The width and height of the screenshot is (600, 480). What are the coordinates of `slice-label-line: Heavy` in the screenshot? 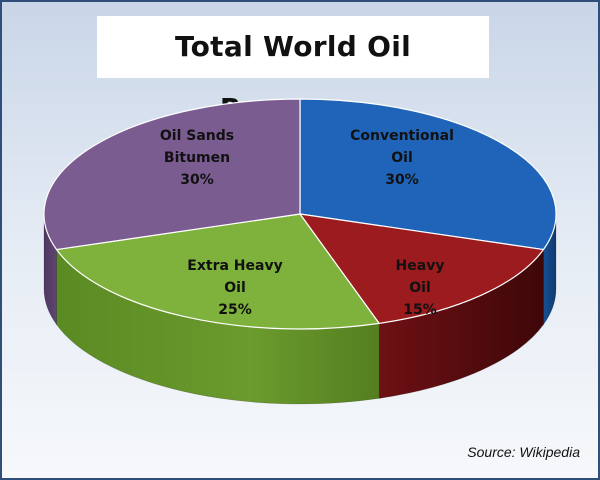 It's located at (420, 266).